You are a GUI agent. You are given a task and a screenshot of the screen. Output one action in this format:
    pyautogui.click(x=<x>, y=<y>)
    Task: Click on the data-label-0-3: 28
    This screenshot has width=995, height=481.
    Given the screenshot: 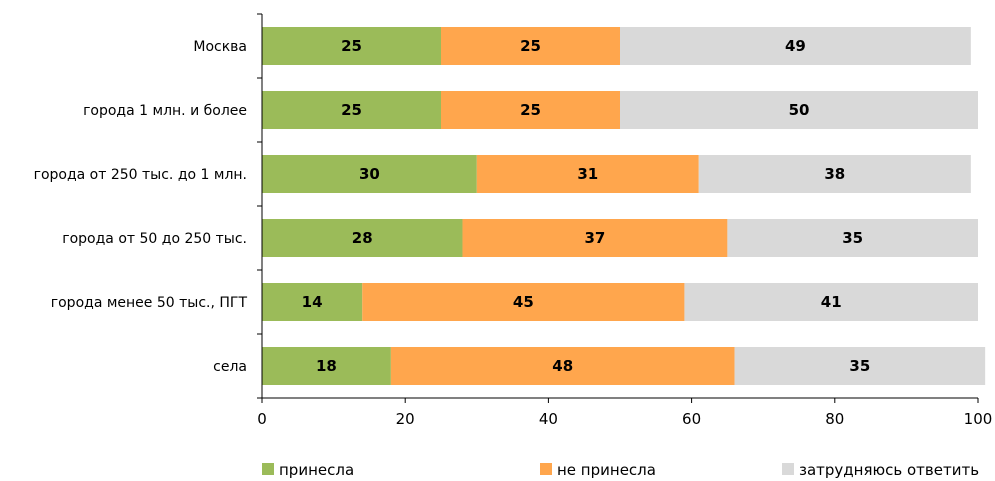 What is the action you would take?
    pyautogui.click(x=362, y=238)
    